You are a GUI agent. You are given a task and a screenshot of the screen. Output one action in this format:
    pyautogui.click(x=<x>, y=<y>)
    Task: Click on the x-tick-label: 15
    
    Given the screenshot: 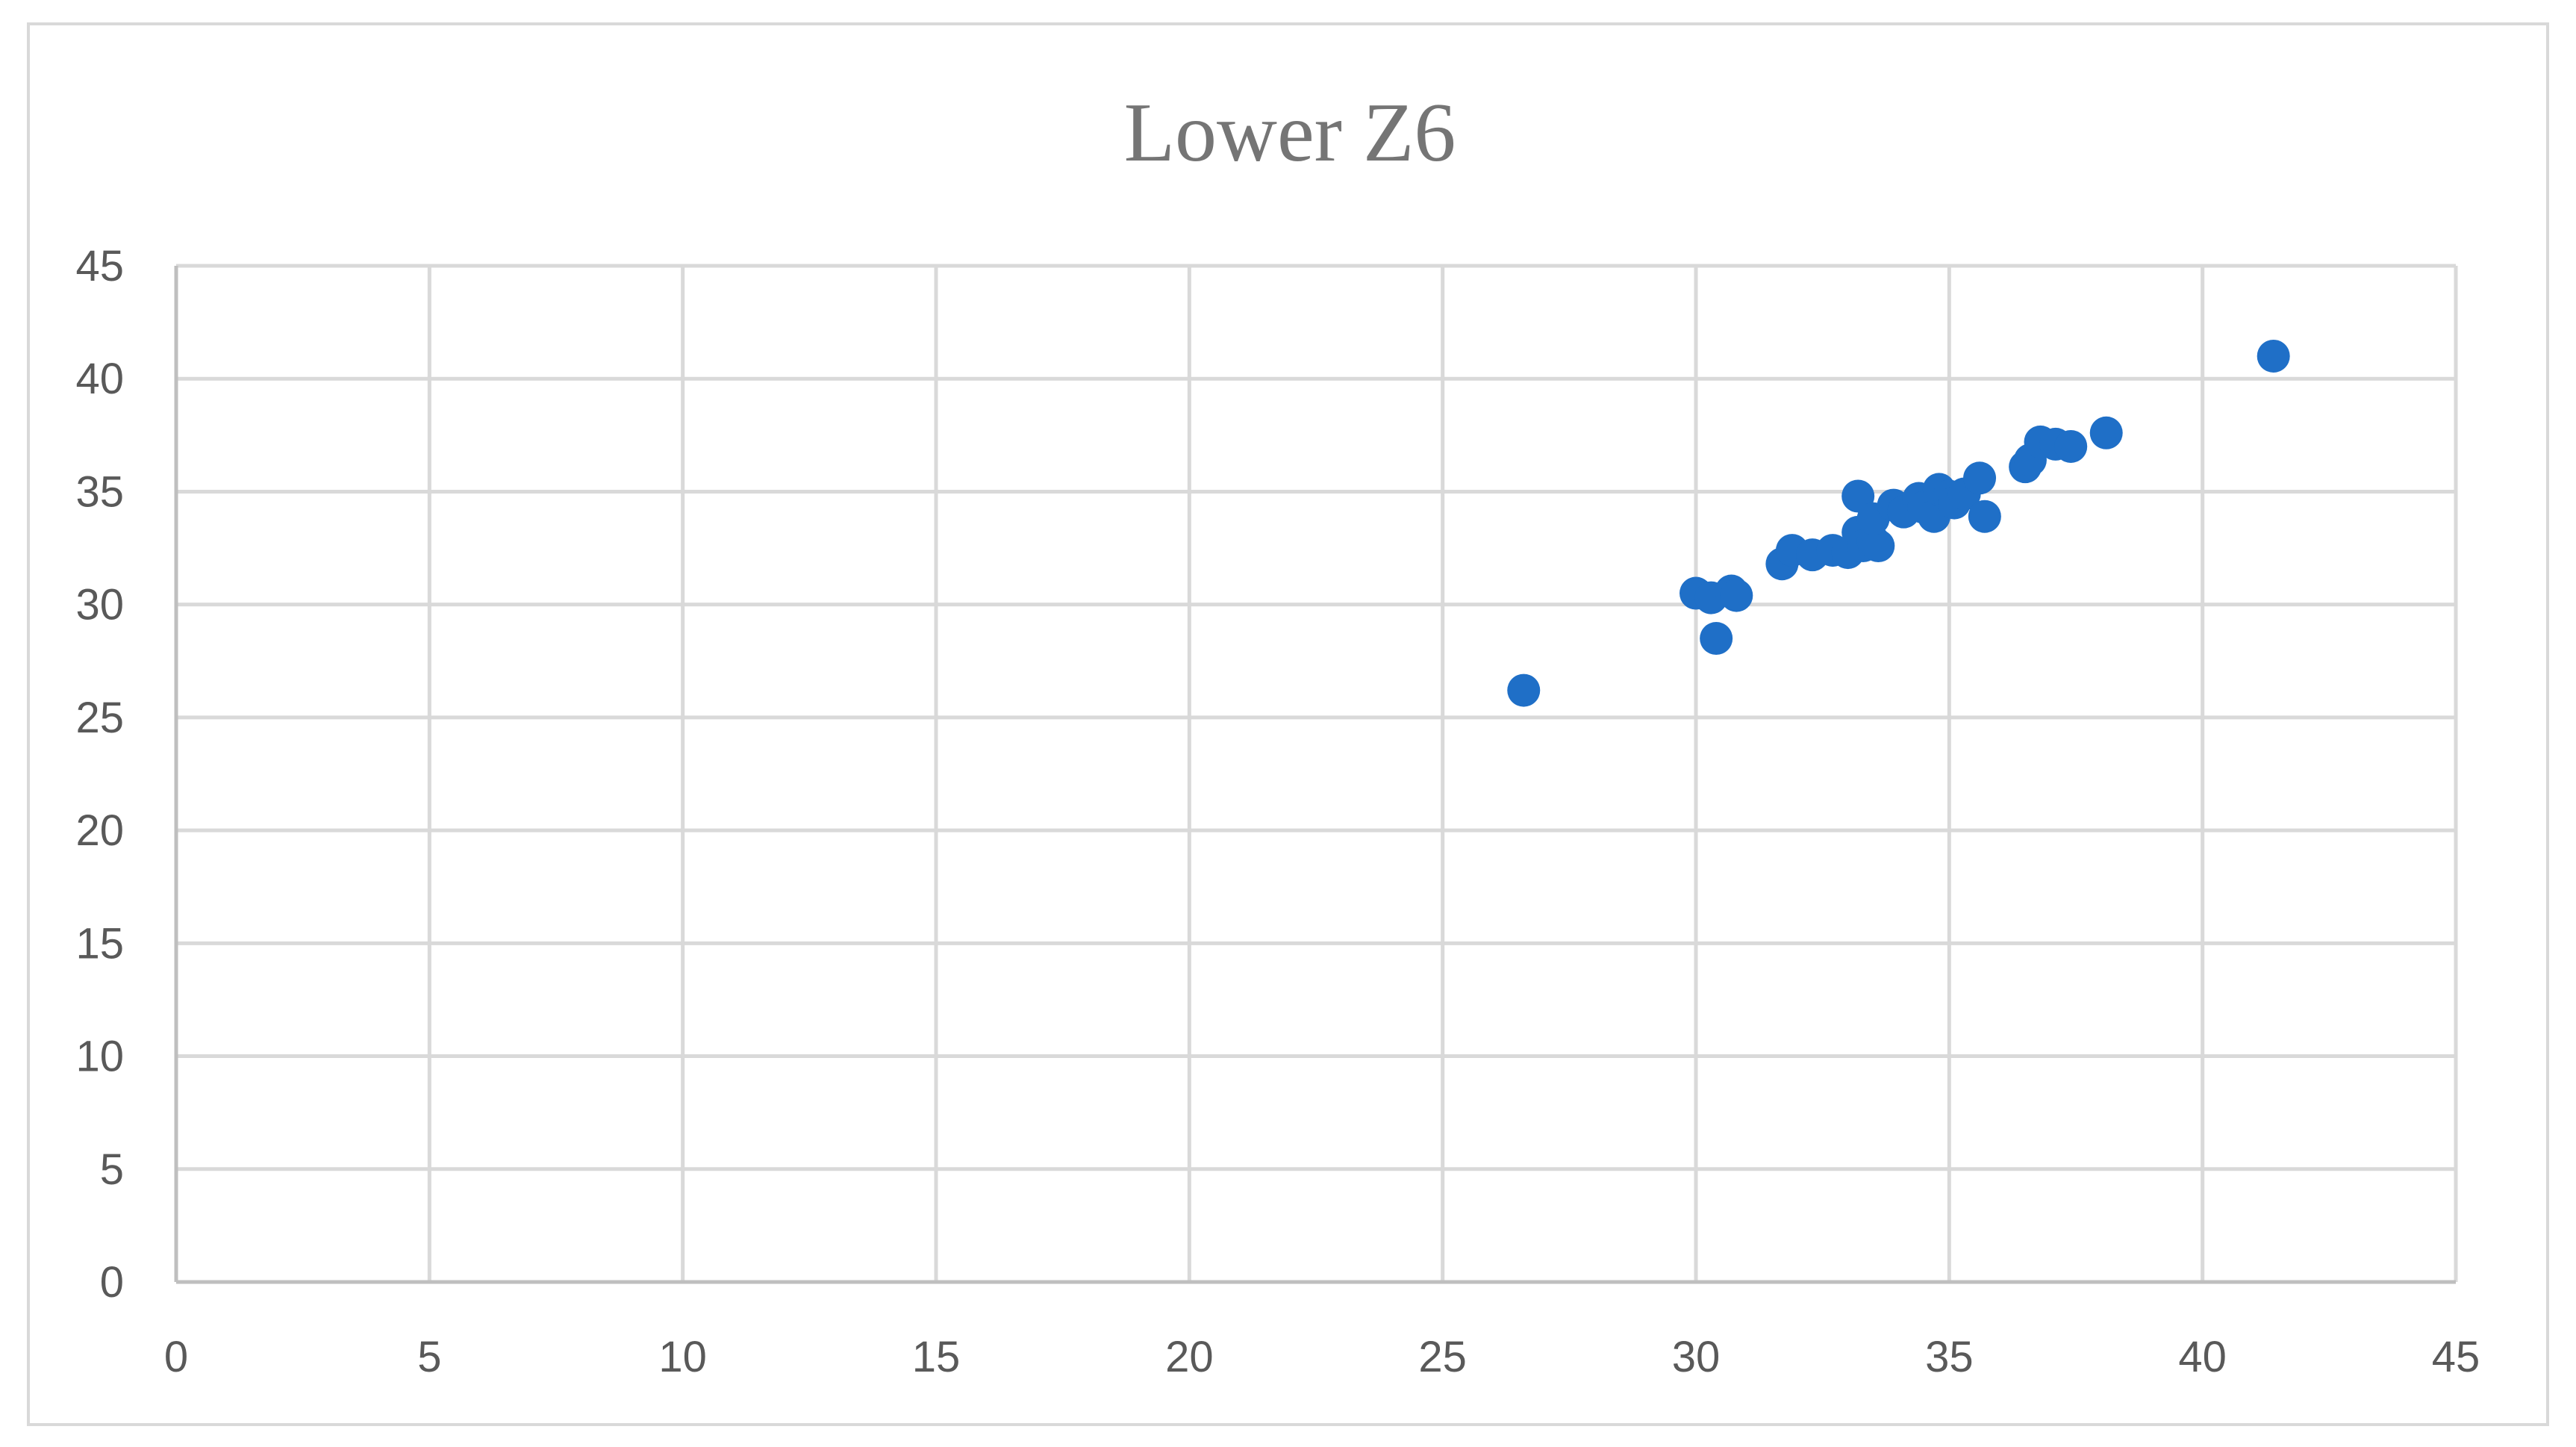 What is the action you would take?
    pyautogui.click(x=937, y=1357)
    